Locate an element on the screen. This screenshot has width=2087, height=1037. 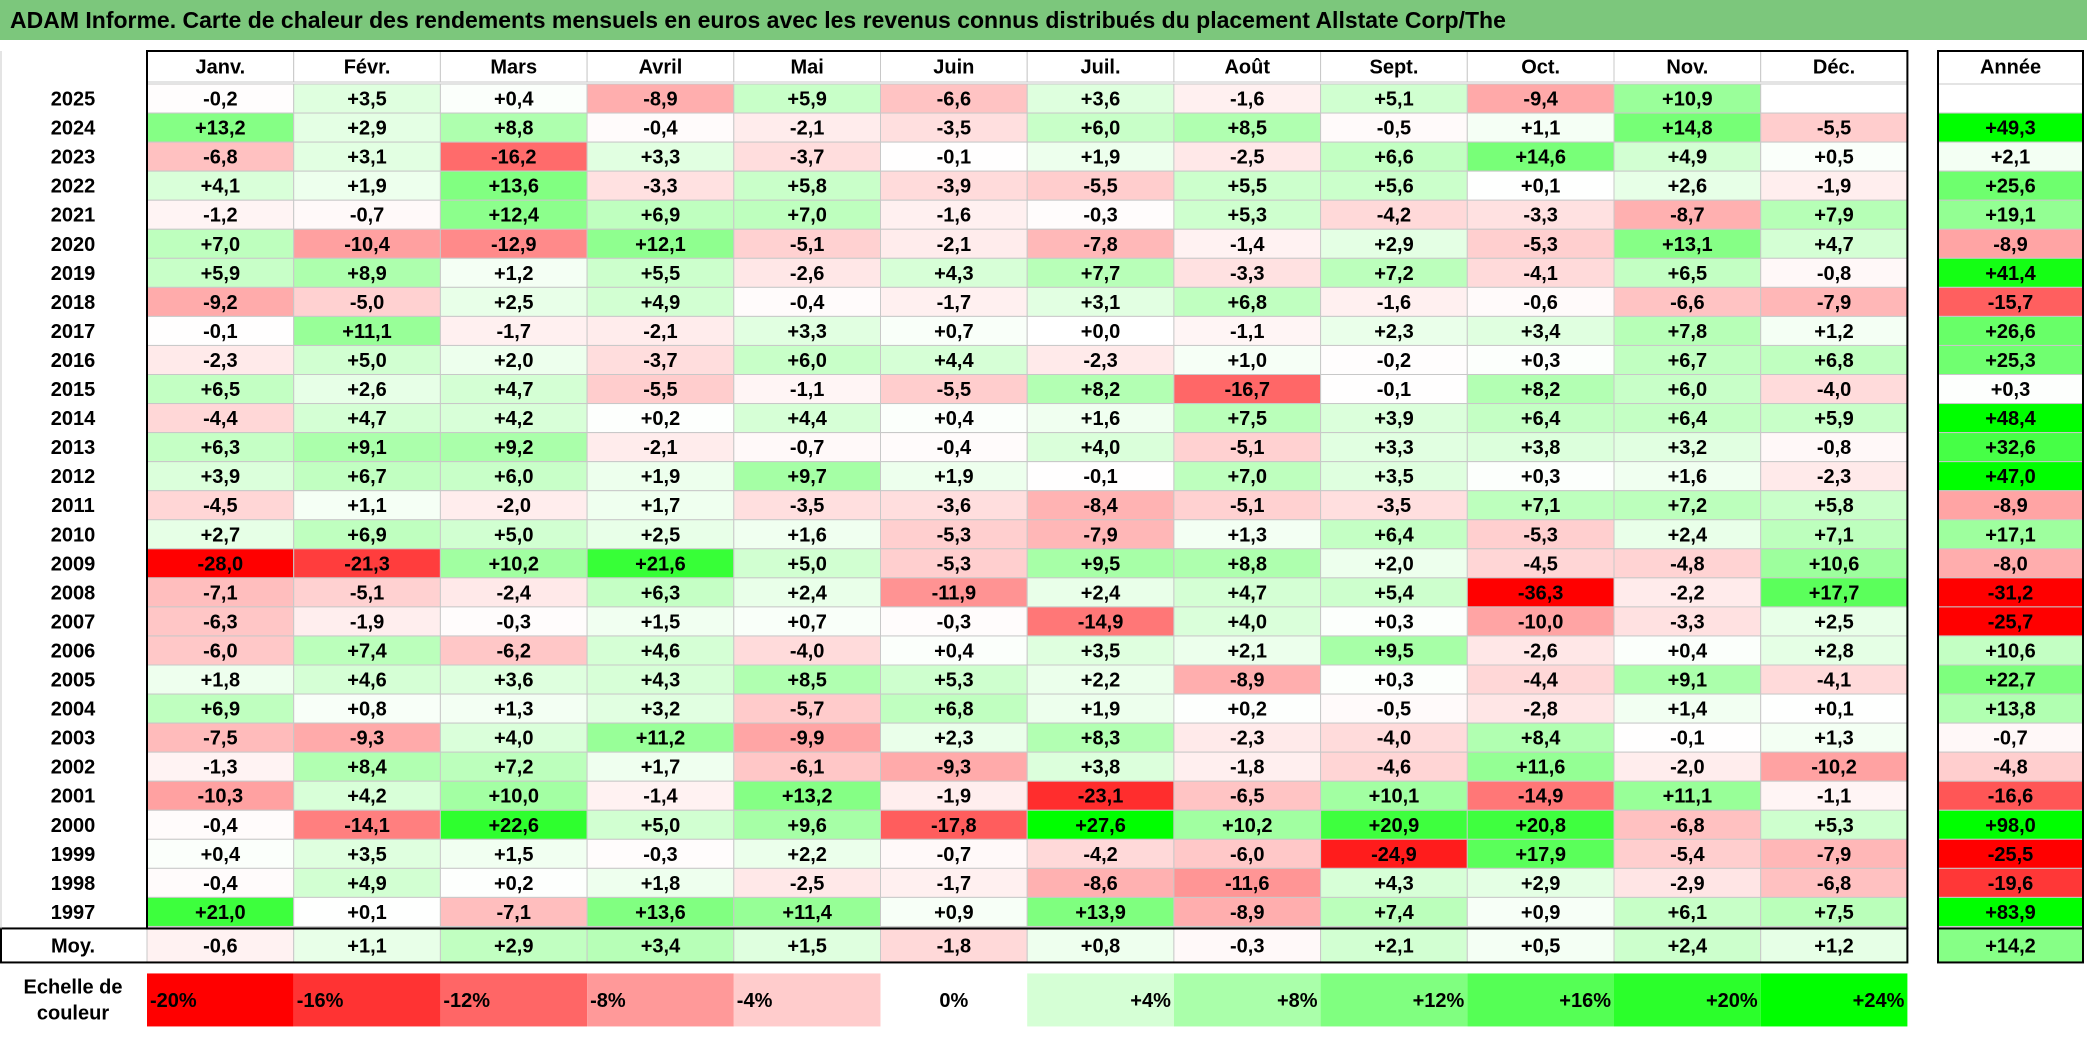
heatmap-cell-value: +9,7 is located at coordinates (806, 477).